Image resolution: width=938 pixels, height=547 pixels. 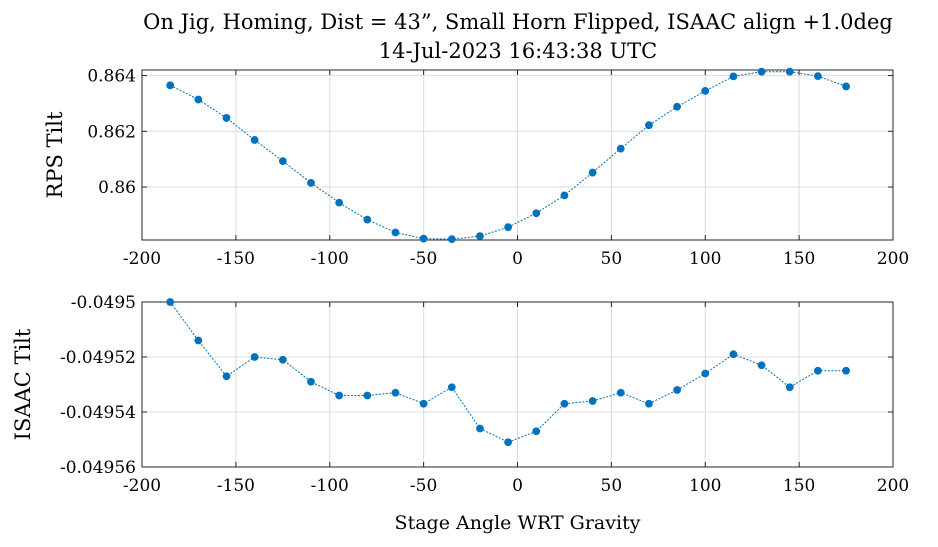 What do you see at coordinates (103, 303) in the screenshot?
I see `isaac-y-tick-label: -0.0495` at bounding box center [103, 303].